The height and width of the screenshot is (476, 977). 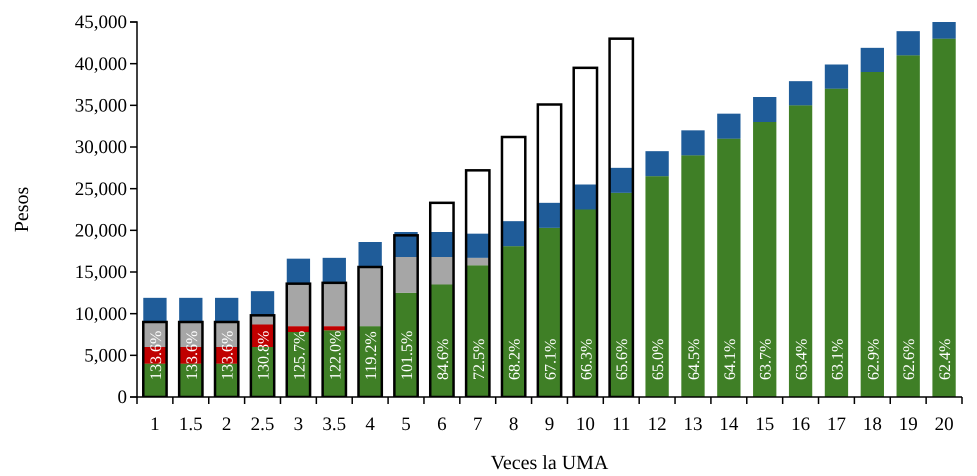 What do you see at coordinates (551, 359) in the screenshot?
I see `annotation: 67.1%` at bounding box center [551, 359].